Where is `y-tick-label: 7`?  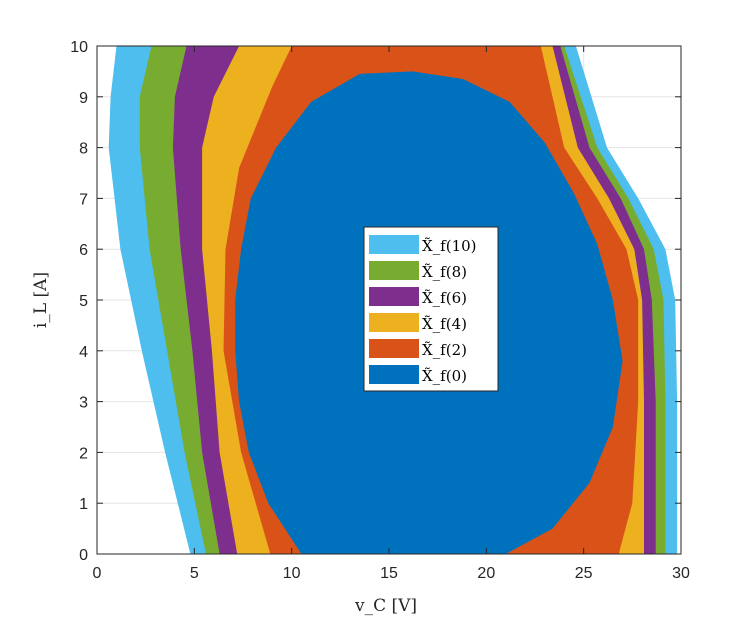
y-tick-label: 7 is located at coordinates (83, 199).